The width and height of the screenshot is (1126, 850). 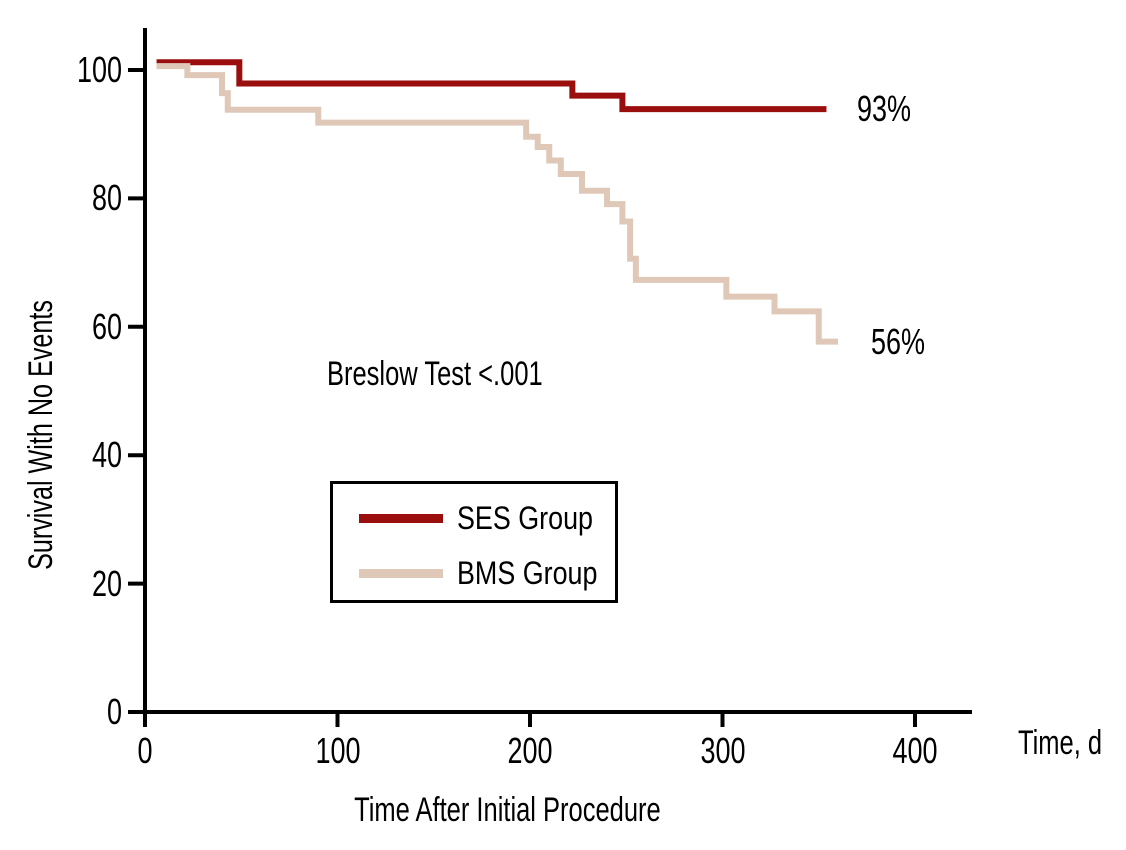 I want to click on ses-legend-label: SES Group, so click(x=525, y=518).